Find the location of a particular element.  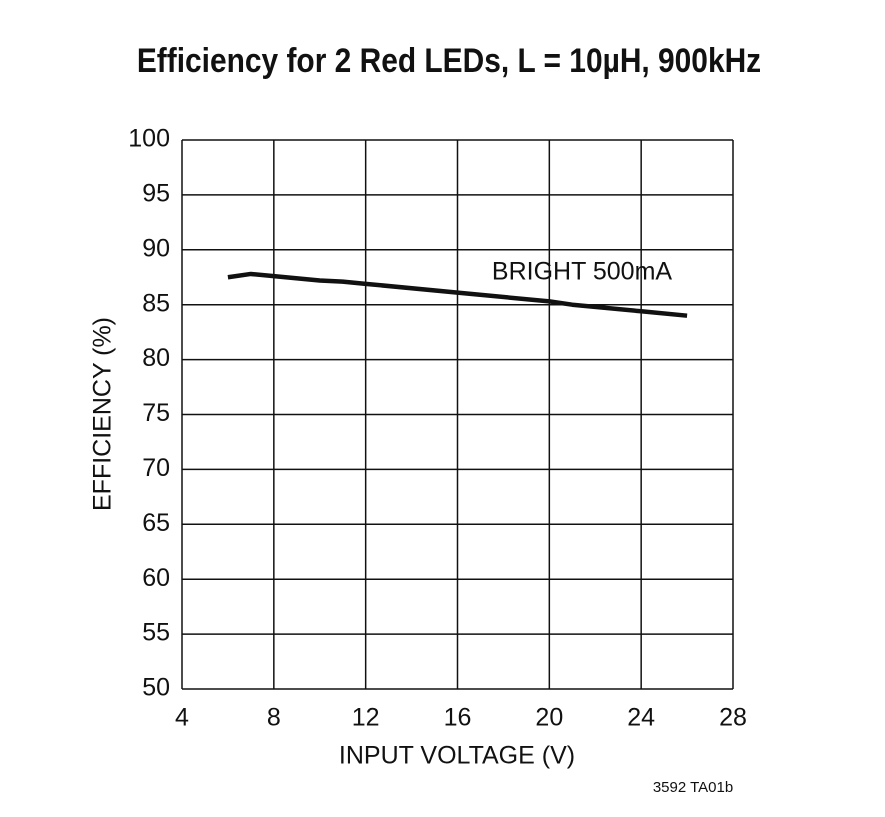

y-tick-label: 60 is located at coordinates (156, 578).